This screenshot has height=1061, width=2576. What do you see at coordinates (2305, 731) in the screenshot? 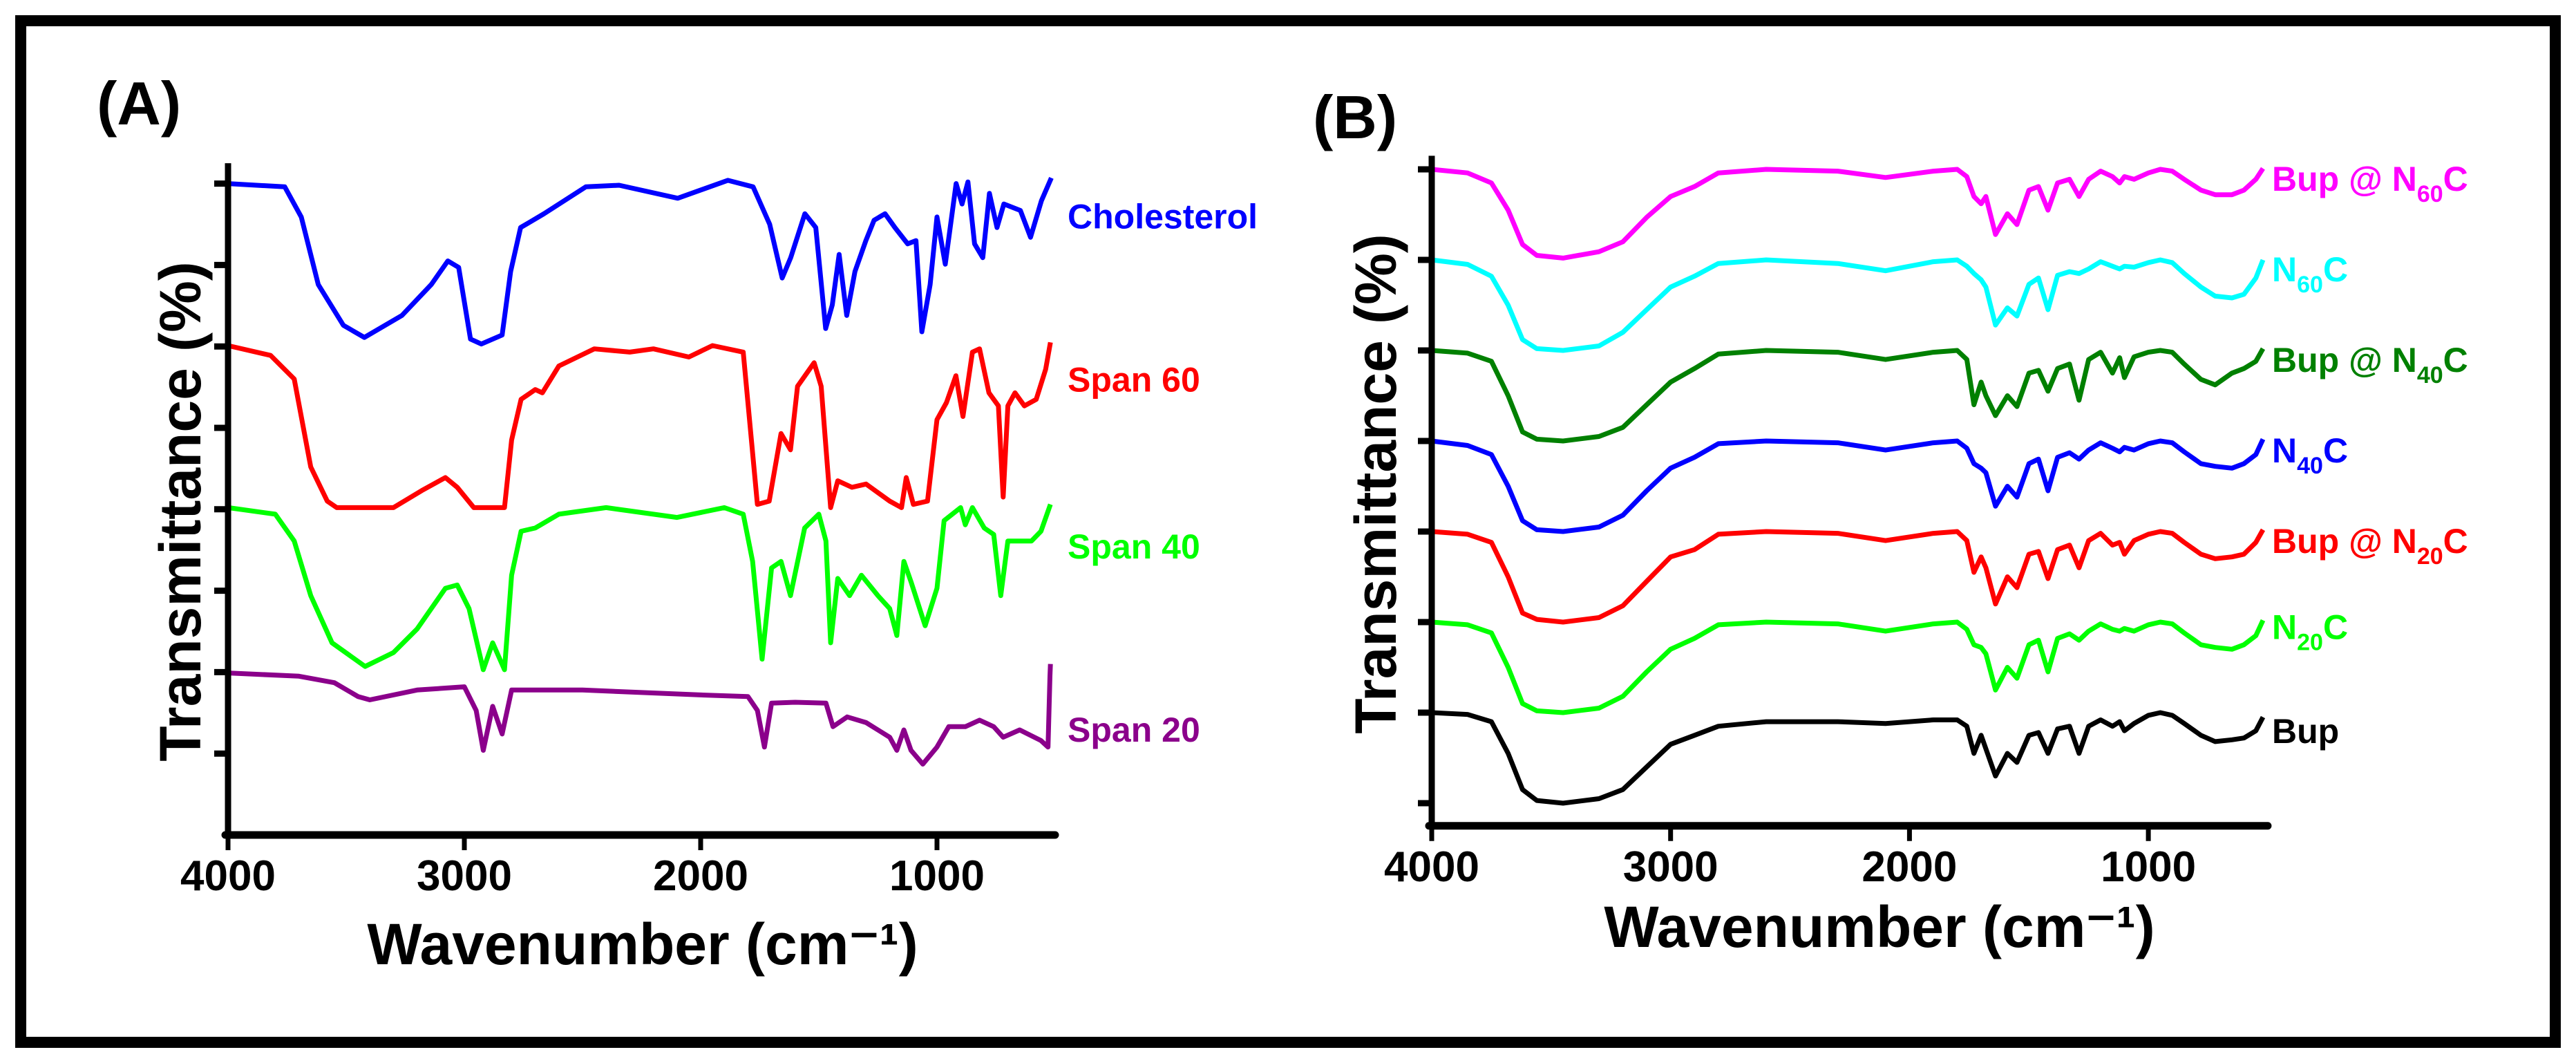
I see `series-label-bup: Bup` at bounding box center [2305, 731].